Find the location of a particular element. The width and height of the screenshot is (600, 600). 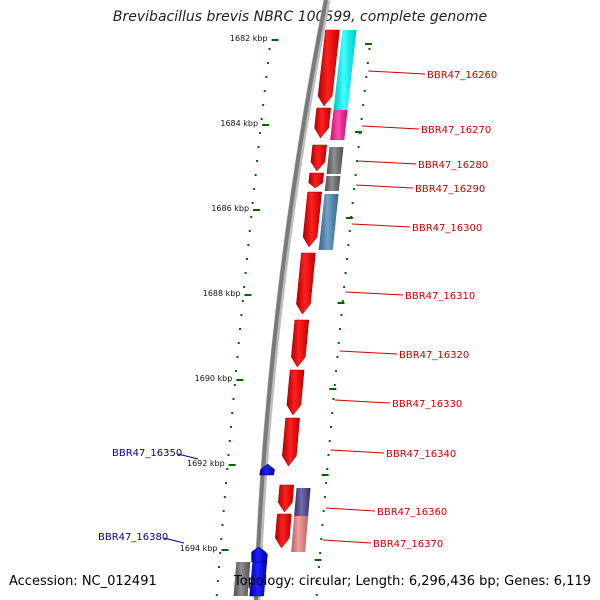

gene-label-BBR47_16370: BBR47_16370 is located at coordinates (382, 544).